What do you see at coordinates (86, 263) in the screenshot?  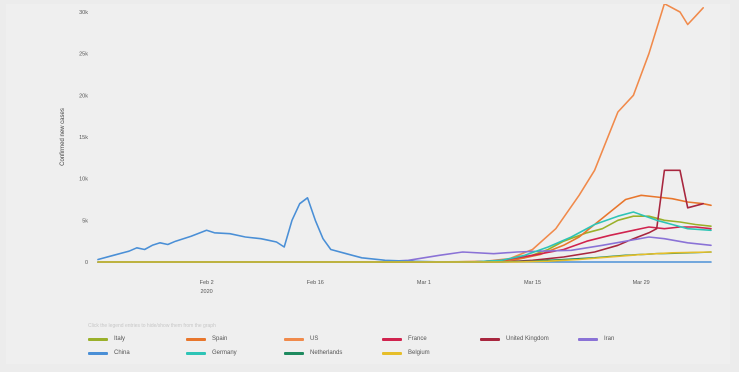 I see `y-tick-label: 0` at bounding box center [86, 263].